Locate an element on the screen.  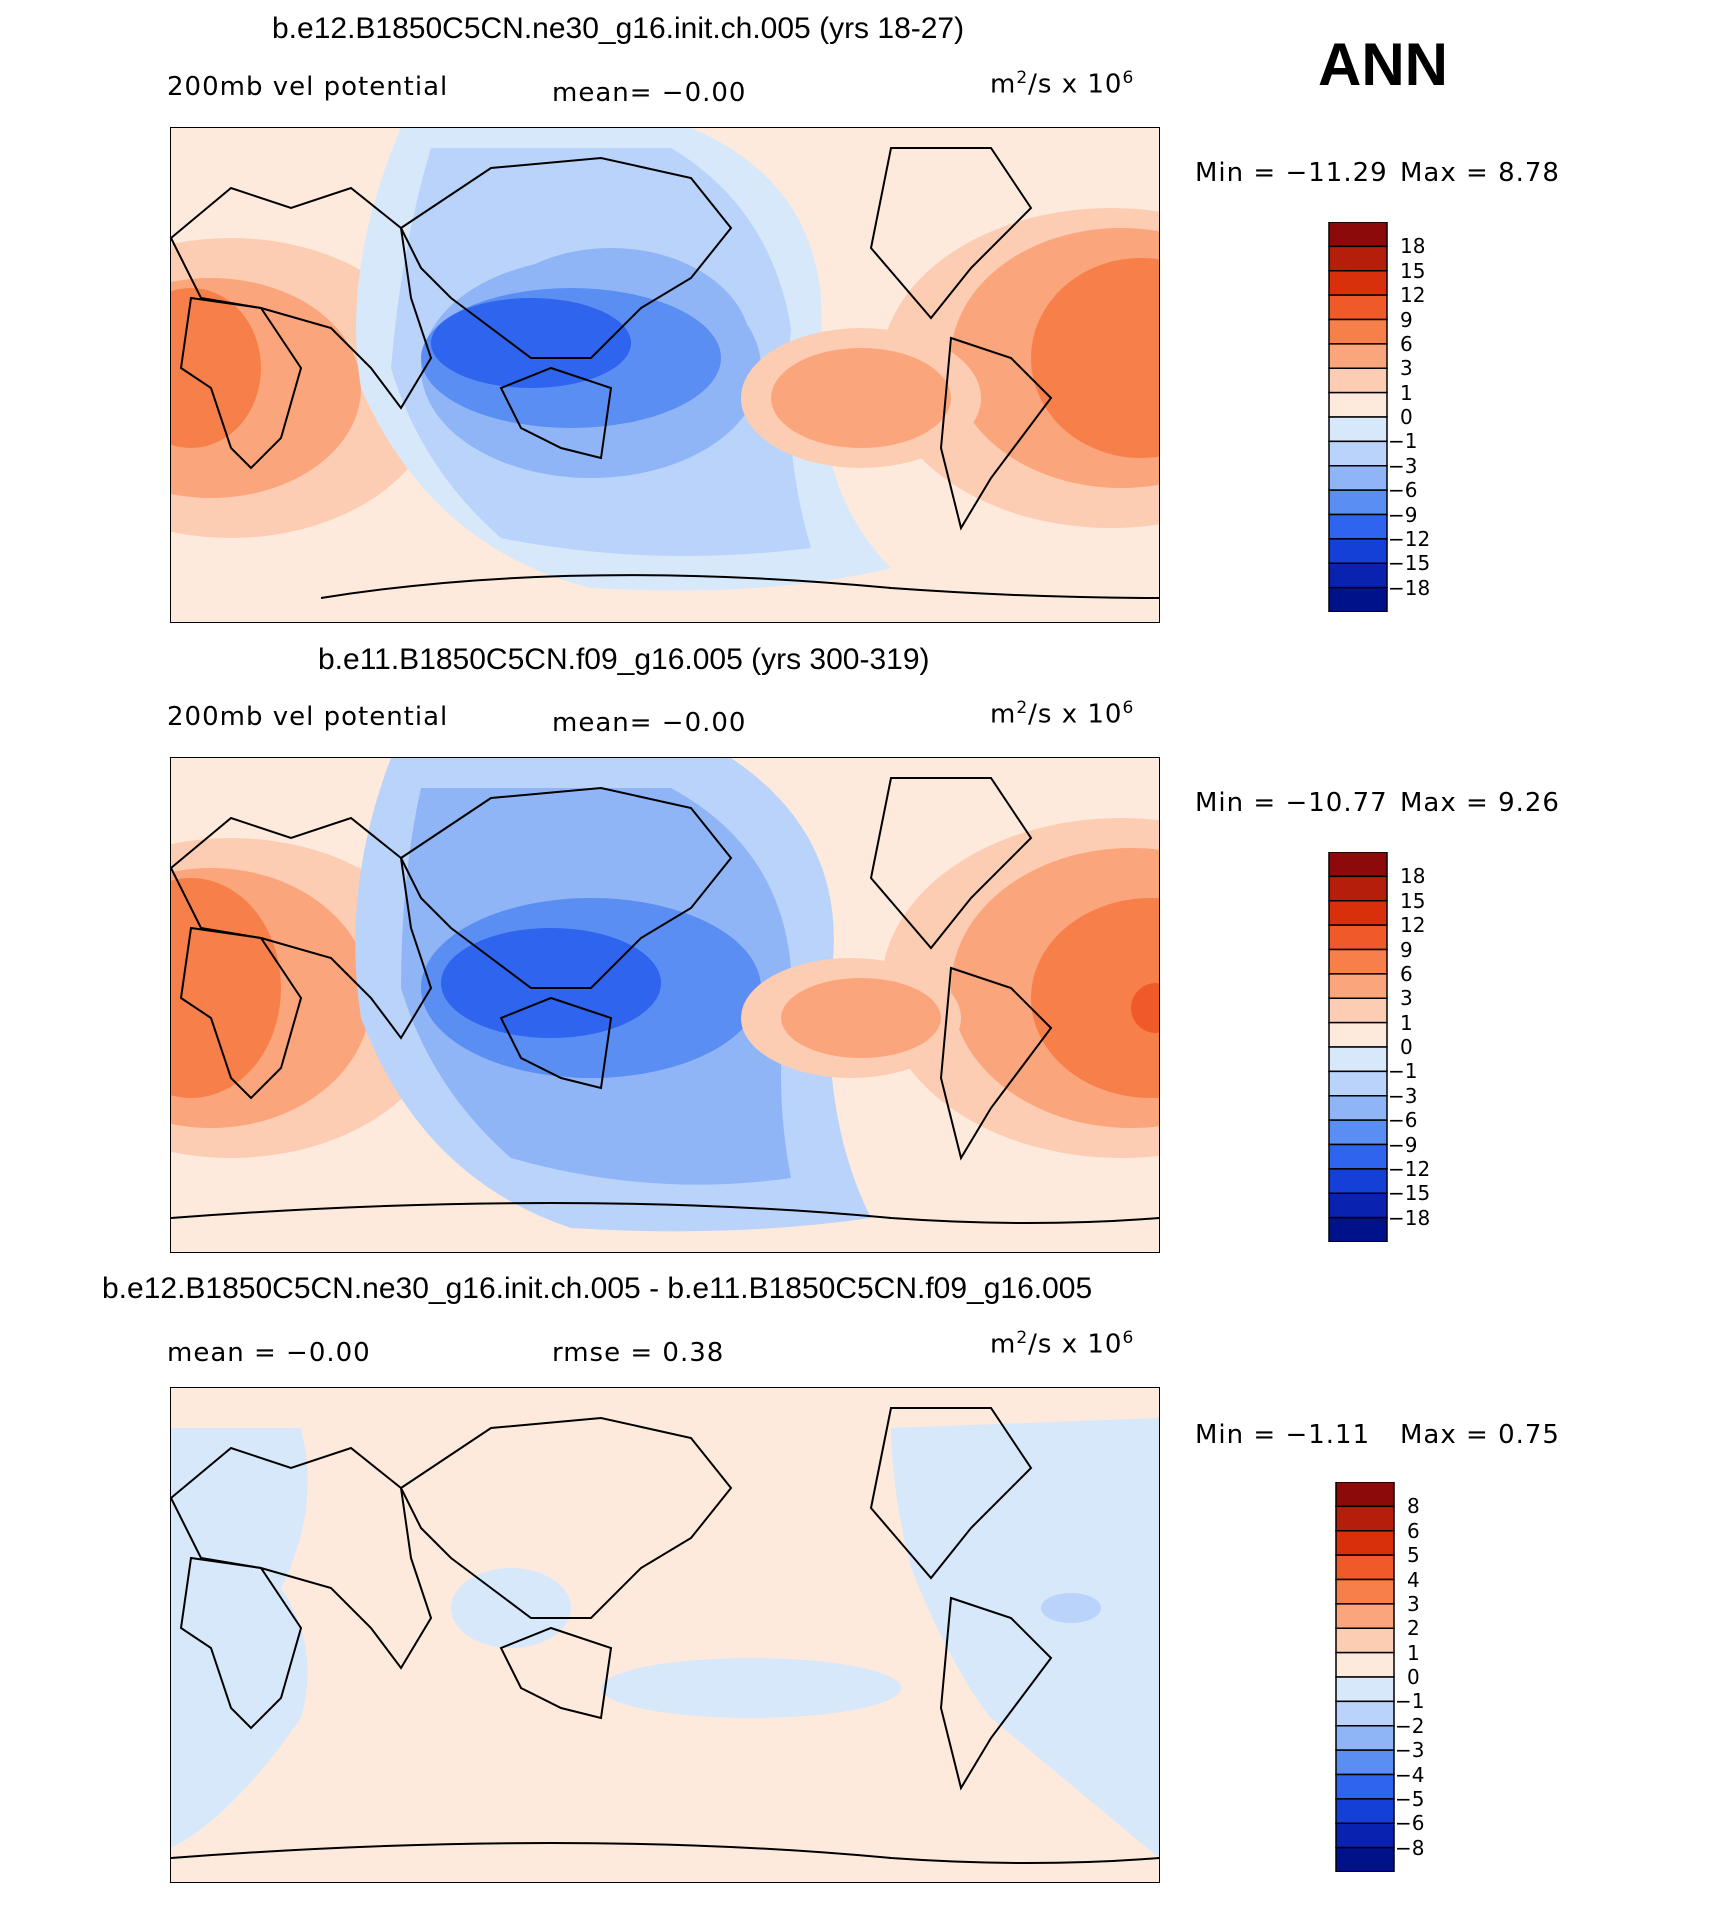
colorbar-tick-label: 5 is located at coordinates (1413, 1555).